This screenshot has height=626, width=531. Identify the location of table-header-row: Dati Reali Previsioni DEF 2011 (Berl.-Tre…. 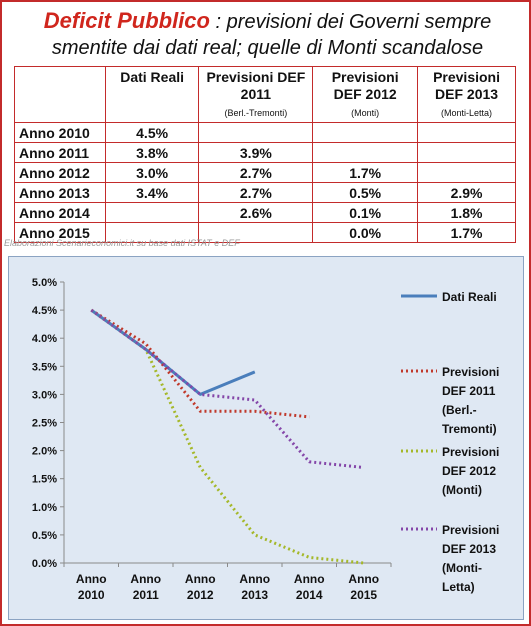
(265, 94).